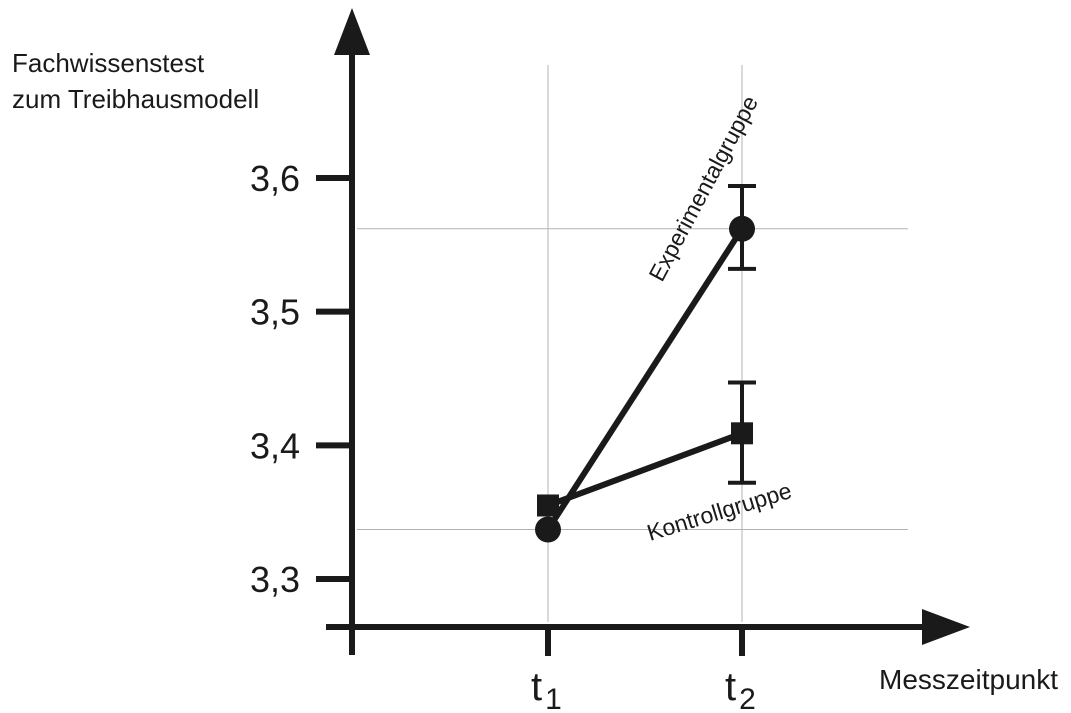 The width and height of the screenshot is (1071, 713). What do you see at coordinates (275, 445) in the screenshot?
I see `y-tick-label: 3,4` at bounding box center [275, 445].